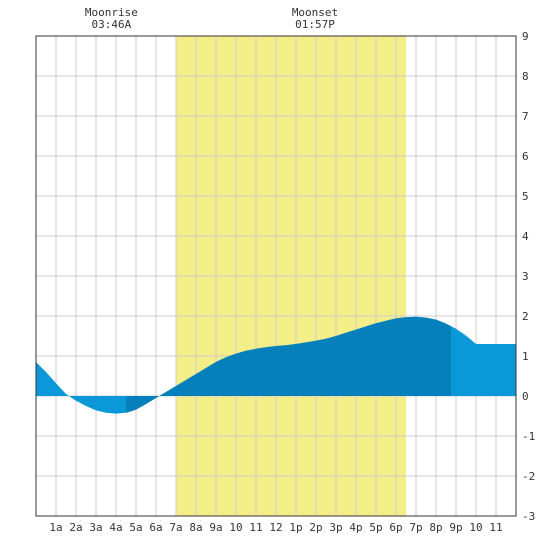 This screenshot has height=550, width=550. Describe the element at coordinates (525, 76) in the screenshot. I see `y-tick-label: 8` at that location.